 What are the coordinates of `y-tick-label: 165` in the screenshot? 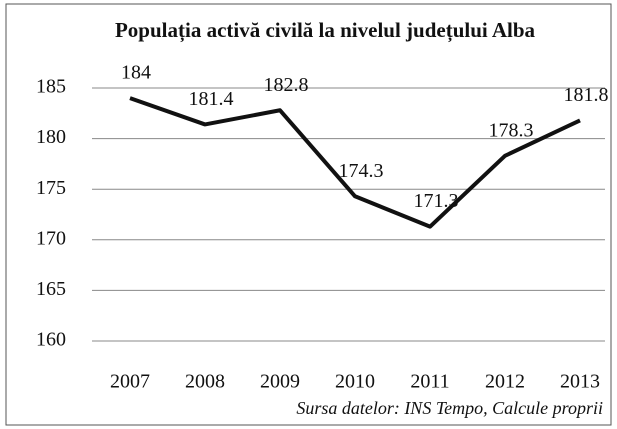 It's located at (51, 289).